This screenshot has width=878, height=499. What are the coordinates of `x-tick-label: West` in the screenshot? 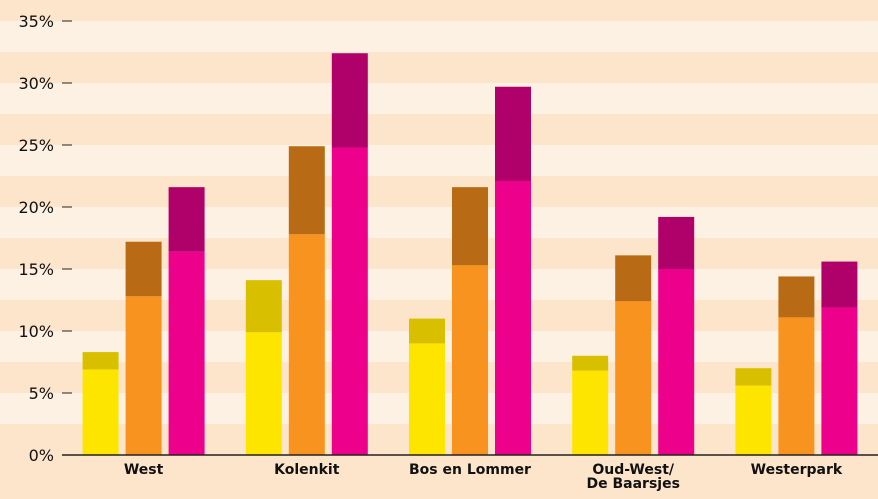 It's located at (144, 470).